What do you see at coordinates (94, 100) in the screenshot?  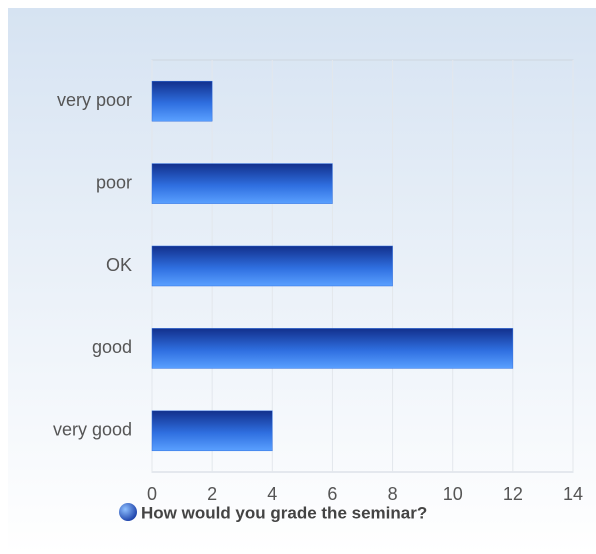 I see `y-tick-label: very poor` at bounding box center [94, 100].